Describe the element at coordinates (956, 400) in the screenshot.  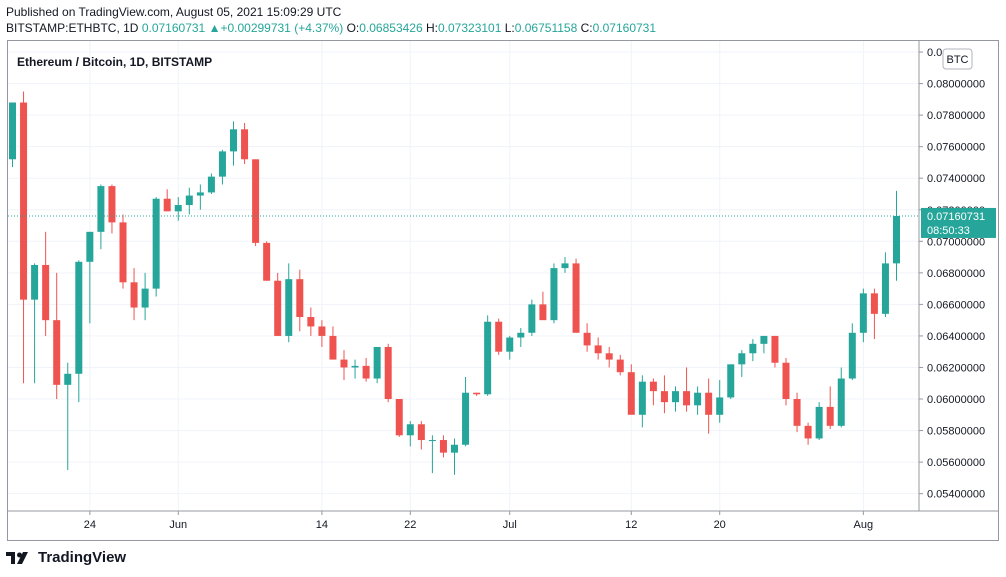
I see `y-tick-label: 0.06000000` at that location.